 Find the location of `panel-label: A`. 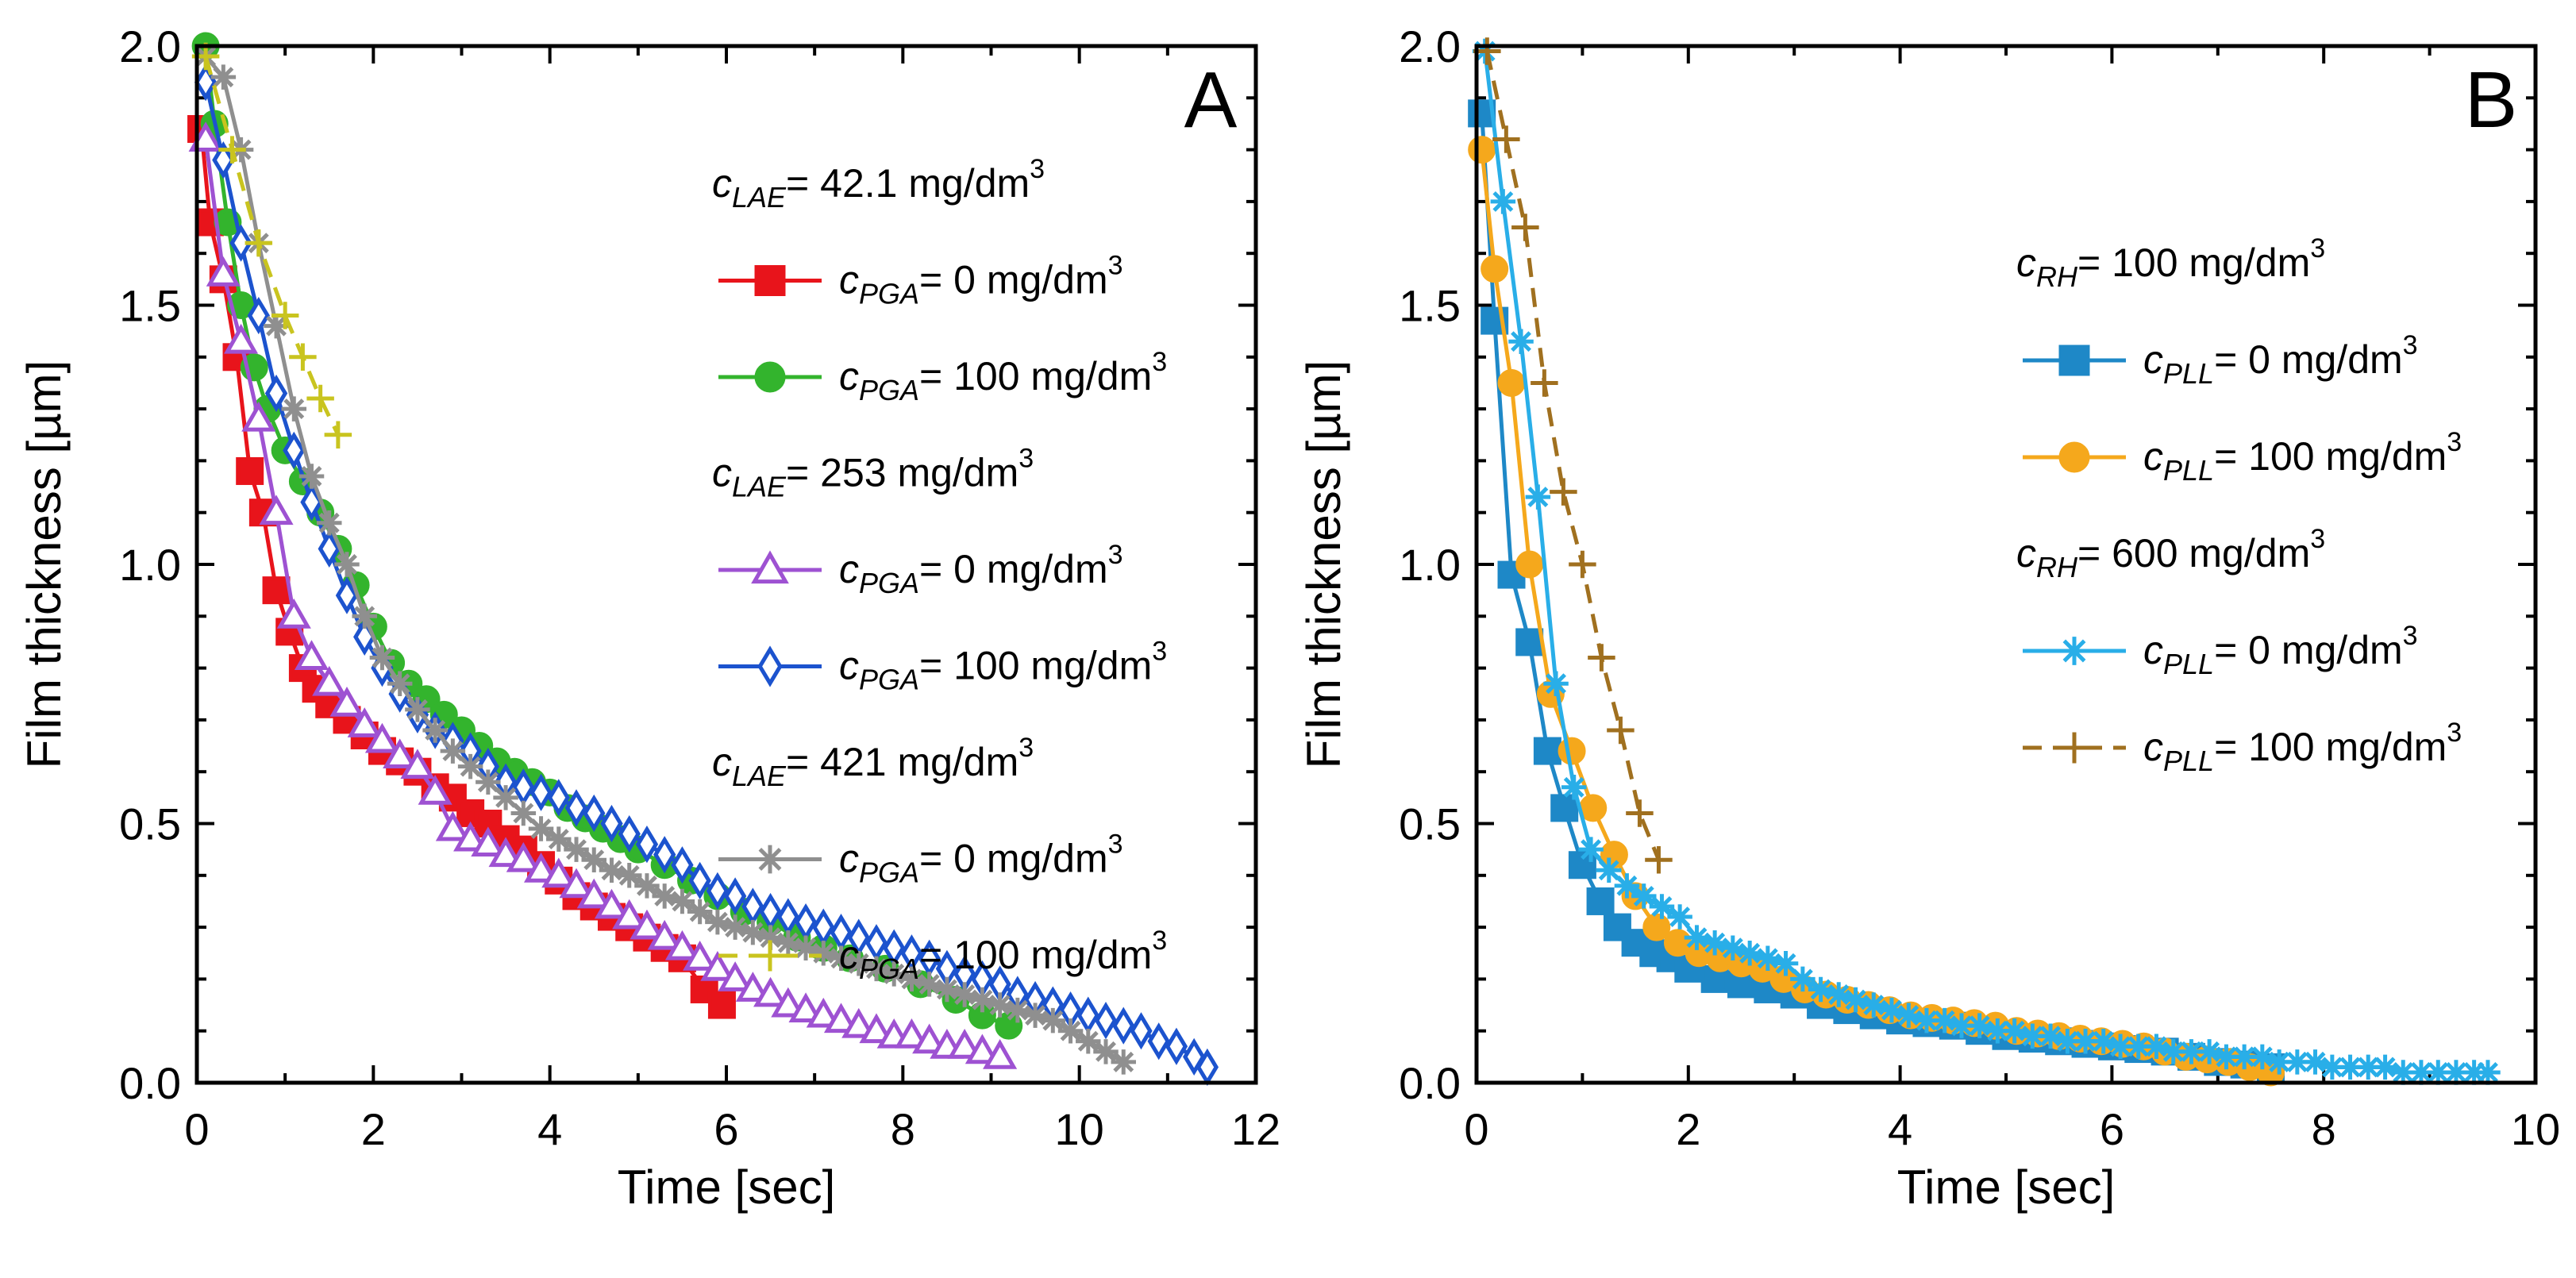

panel-label: A is located at coordinates (1211, 100).